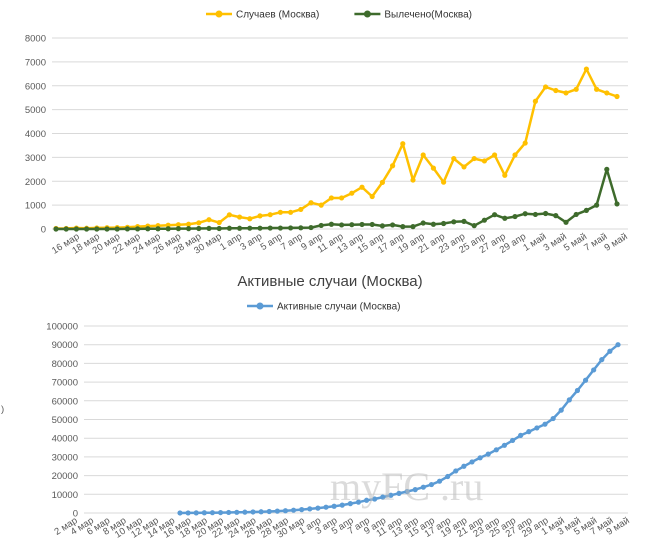  What do you see at coordinates (35, 86) in the screenshot?
I see `y-tick-label: 6000` at bounding box center [35, 86].